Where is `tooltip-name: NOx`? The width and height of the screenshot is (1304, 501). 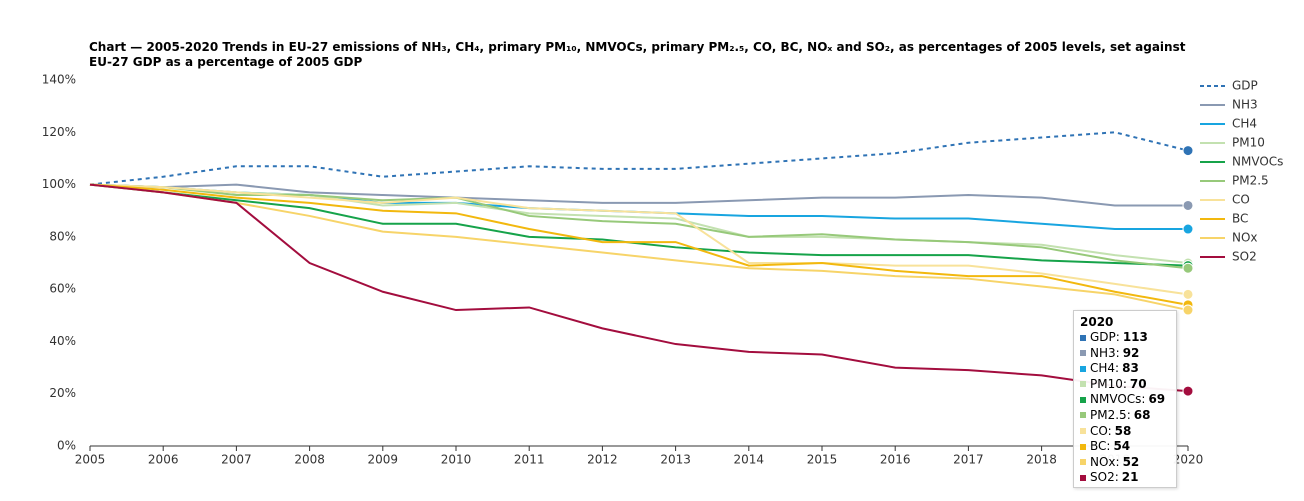 tooltip-name: NOx is located at coordinates (1105, 462).